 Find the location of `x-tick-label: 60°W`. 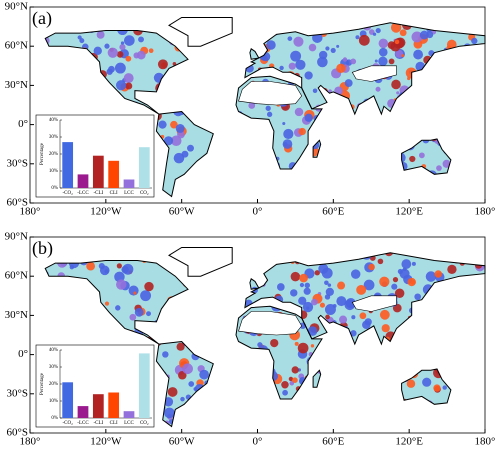

x-tick-label: 60°W is located at coordinates (182, 442).